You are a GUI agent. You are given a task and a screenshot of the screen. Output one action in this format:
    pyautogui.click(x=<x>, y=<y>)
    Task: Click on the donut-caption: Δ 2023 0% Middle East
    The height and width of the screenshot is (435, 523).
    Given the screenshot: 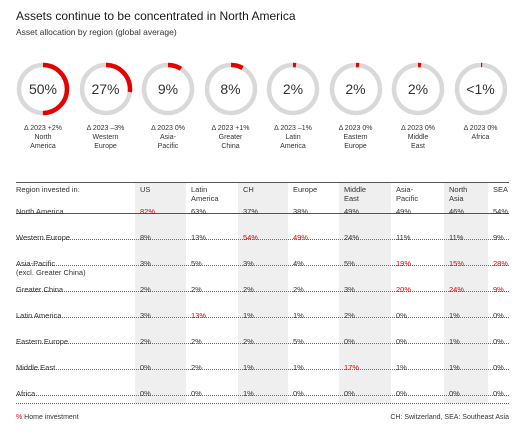 What is the action you would take?
    pyautogui.click(x=418, y=137)
    